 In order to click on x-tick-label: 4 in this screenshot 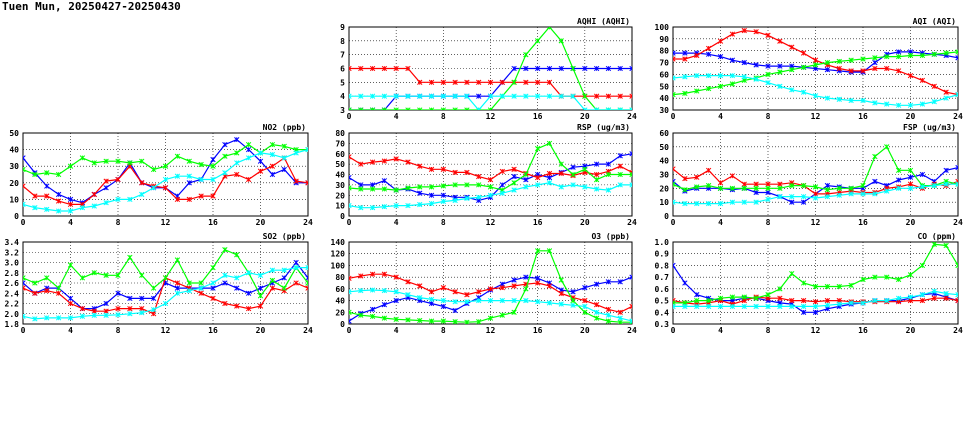, I will do `click(70, 222)`.